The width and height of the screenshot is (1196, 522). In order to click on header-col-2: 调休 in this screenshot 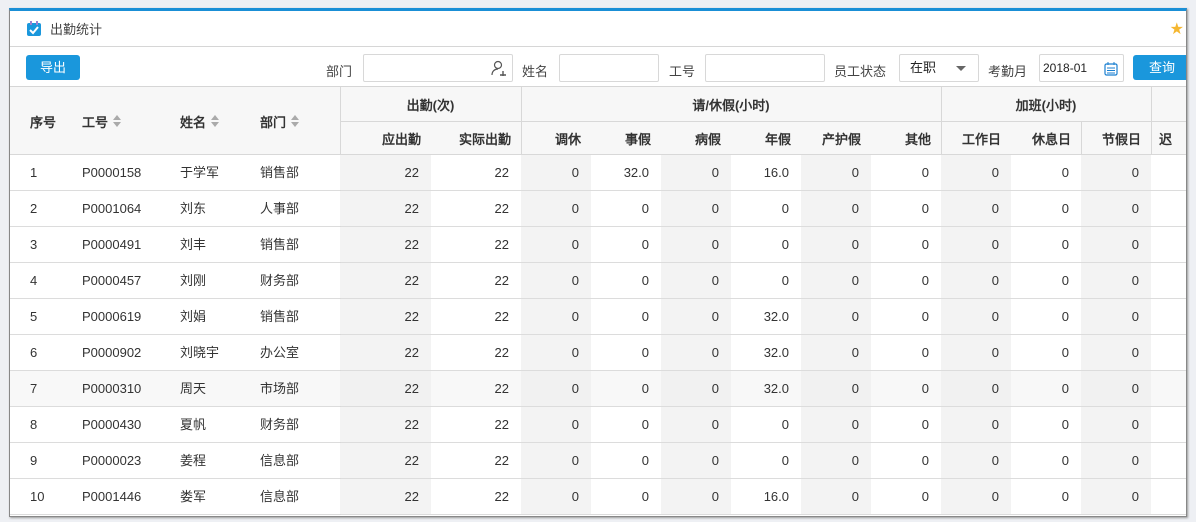, I will do `click(567, 139)`.